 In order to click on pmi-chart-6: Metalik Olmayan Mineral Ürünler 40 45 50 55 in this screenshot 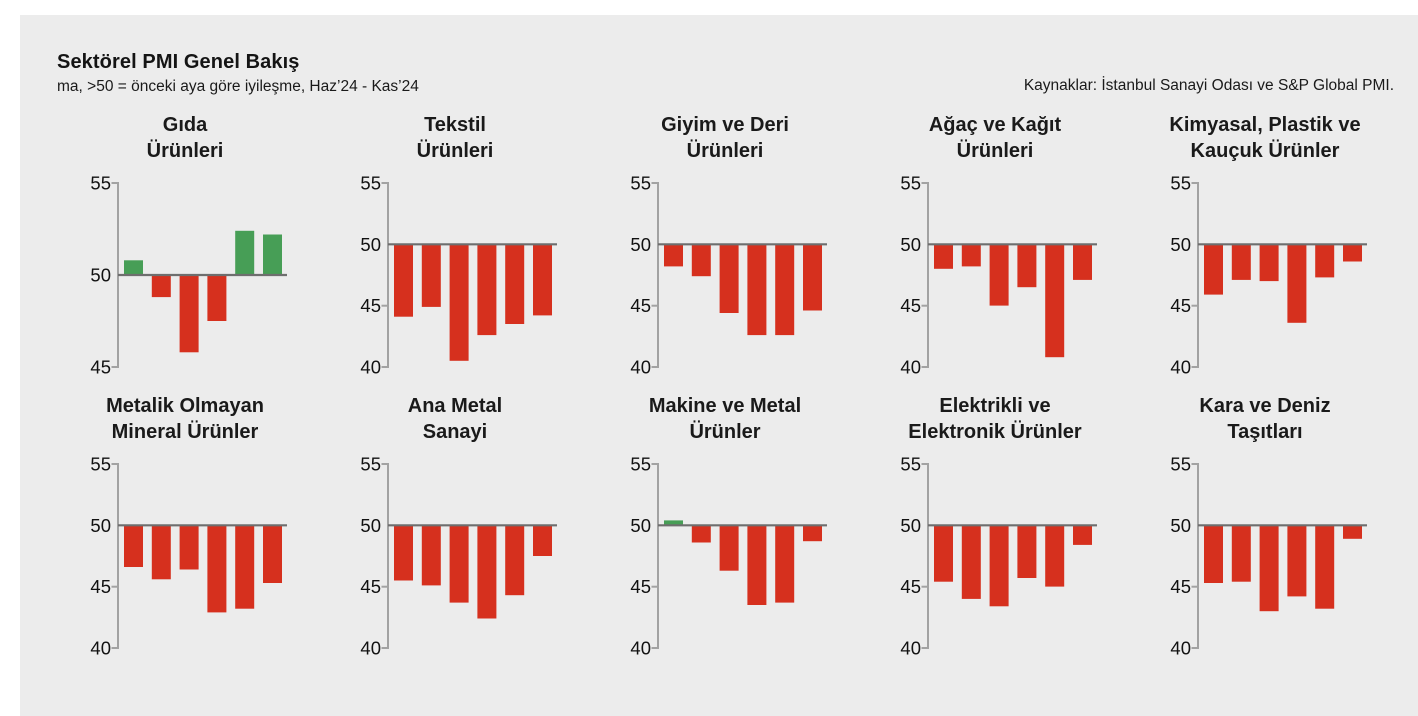, I will do `click(185, 526)`.